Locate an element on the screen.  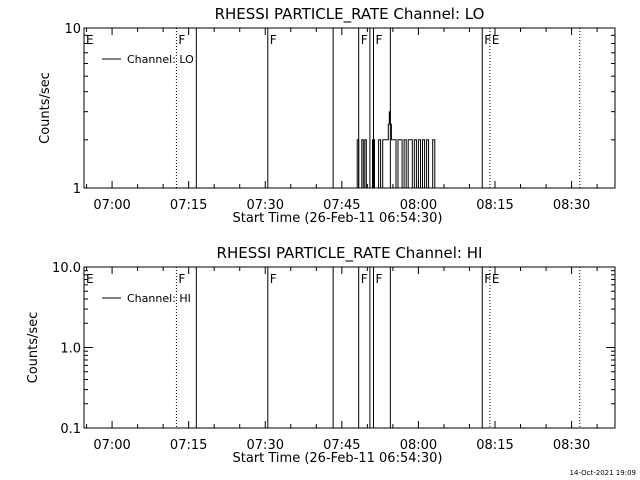
chart-title: RHESSI PARTICLE_RATE Channel: HI is located at coordinates (350, 253).